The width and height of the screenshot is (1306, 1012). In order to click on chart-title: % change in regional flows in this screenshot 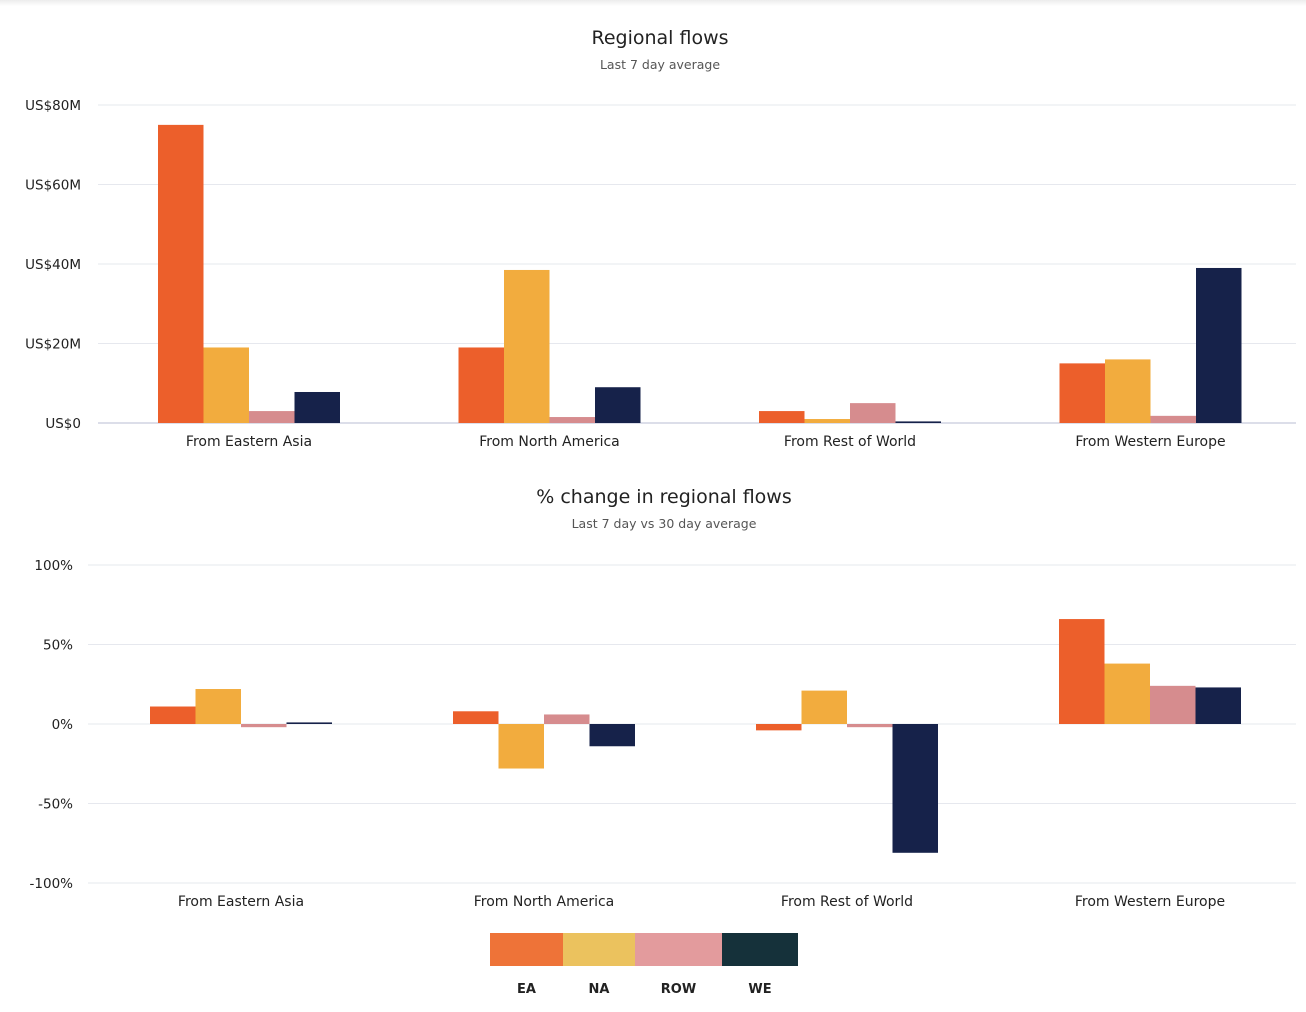, I will do `click(664, 497)`.